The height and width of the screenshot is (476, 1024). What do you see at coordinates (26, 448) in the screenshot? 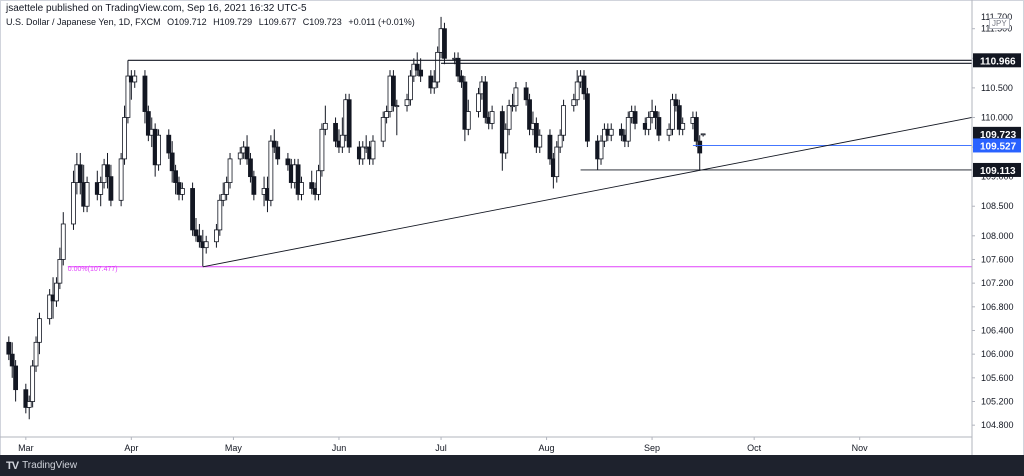
I see `x-tick-label: Mar` at bounding box center [26, 448].